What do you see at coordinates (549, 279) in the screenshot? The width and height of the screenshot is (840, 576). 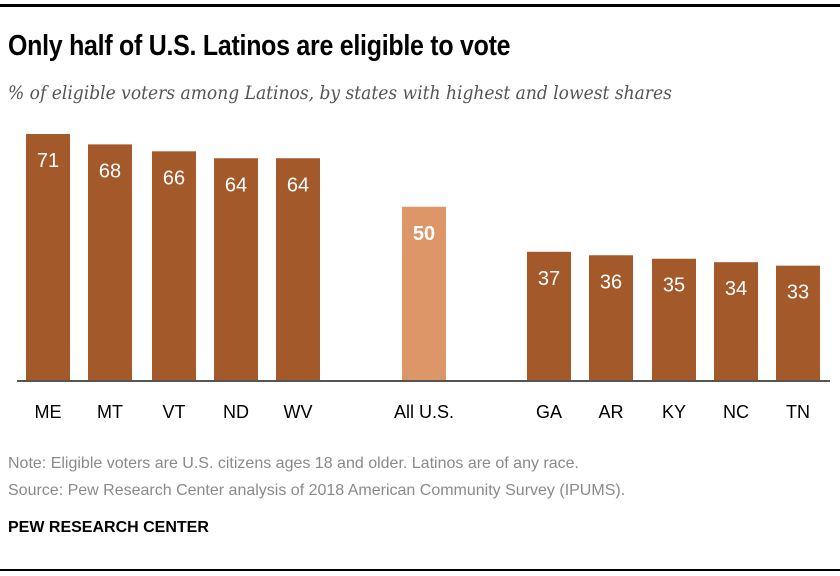 I see `data-label: 37` at bounding box center [549, 279].